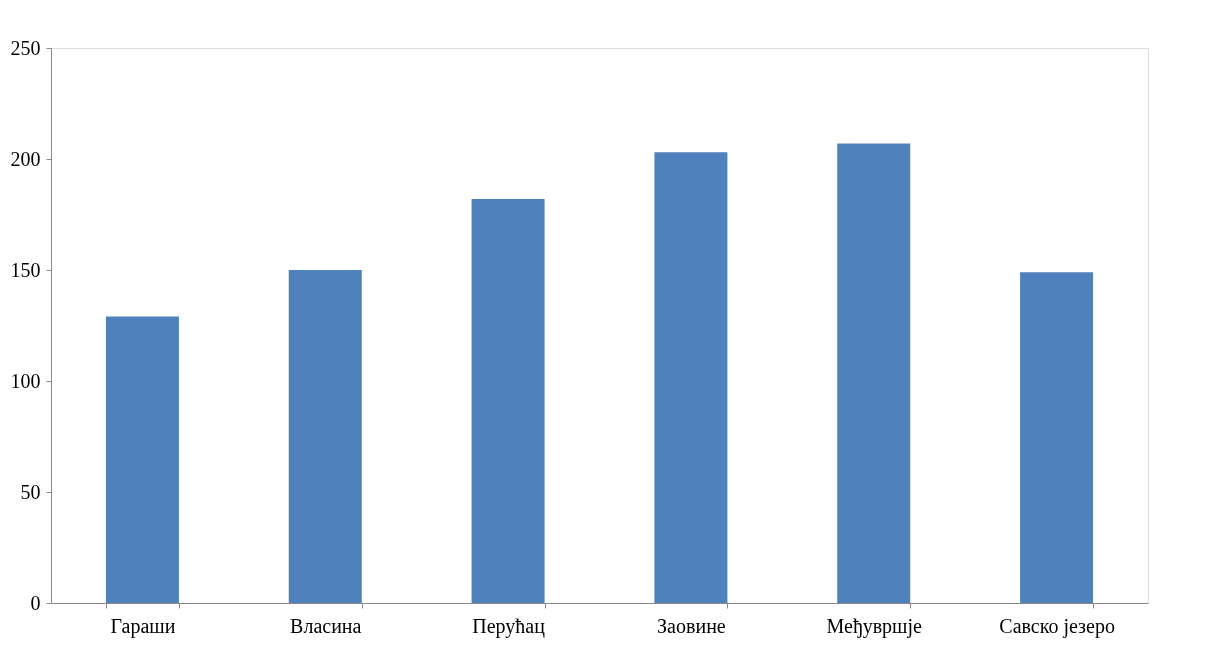  I want to click on x-tick-label: Перућац, so click(509, 626).